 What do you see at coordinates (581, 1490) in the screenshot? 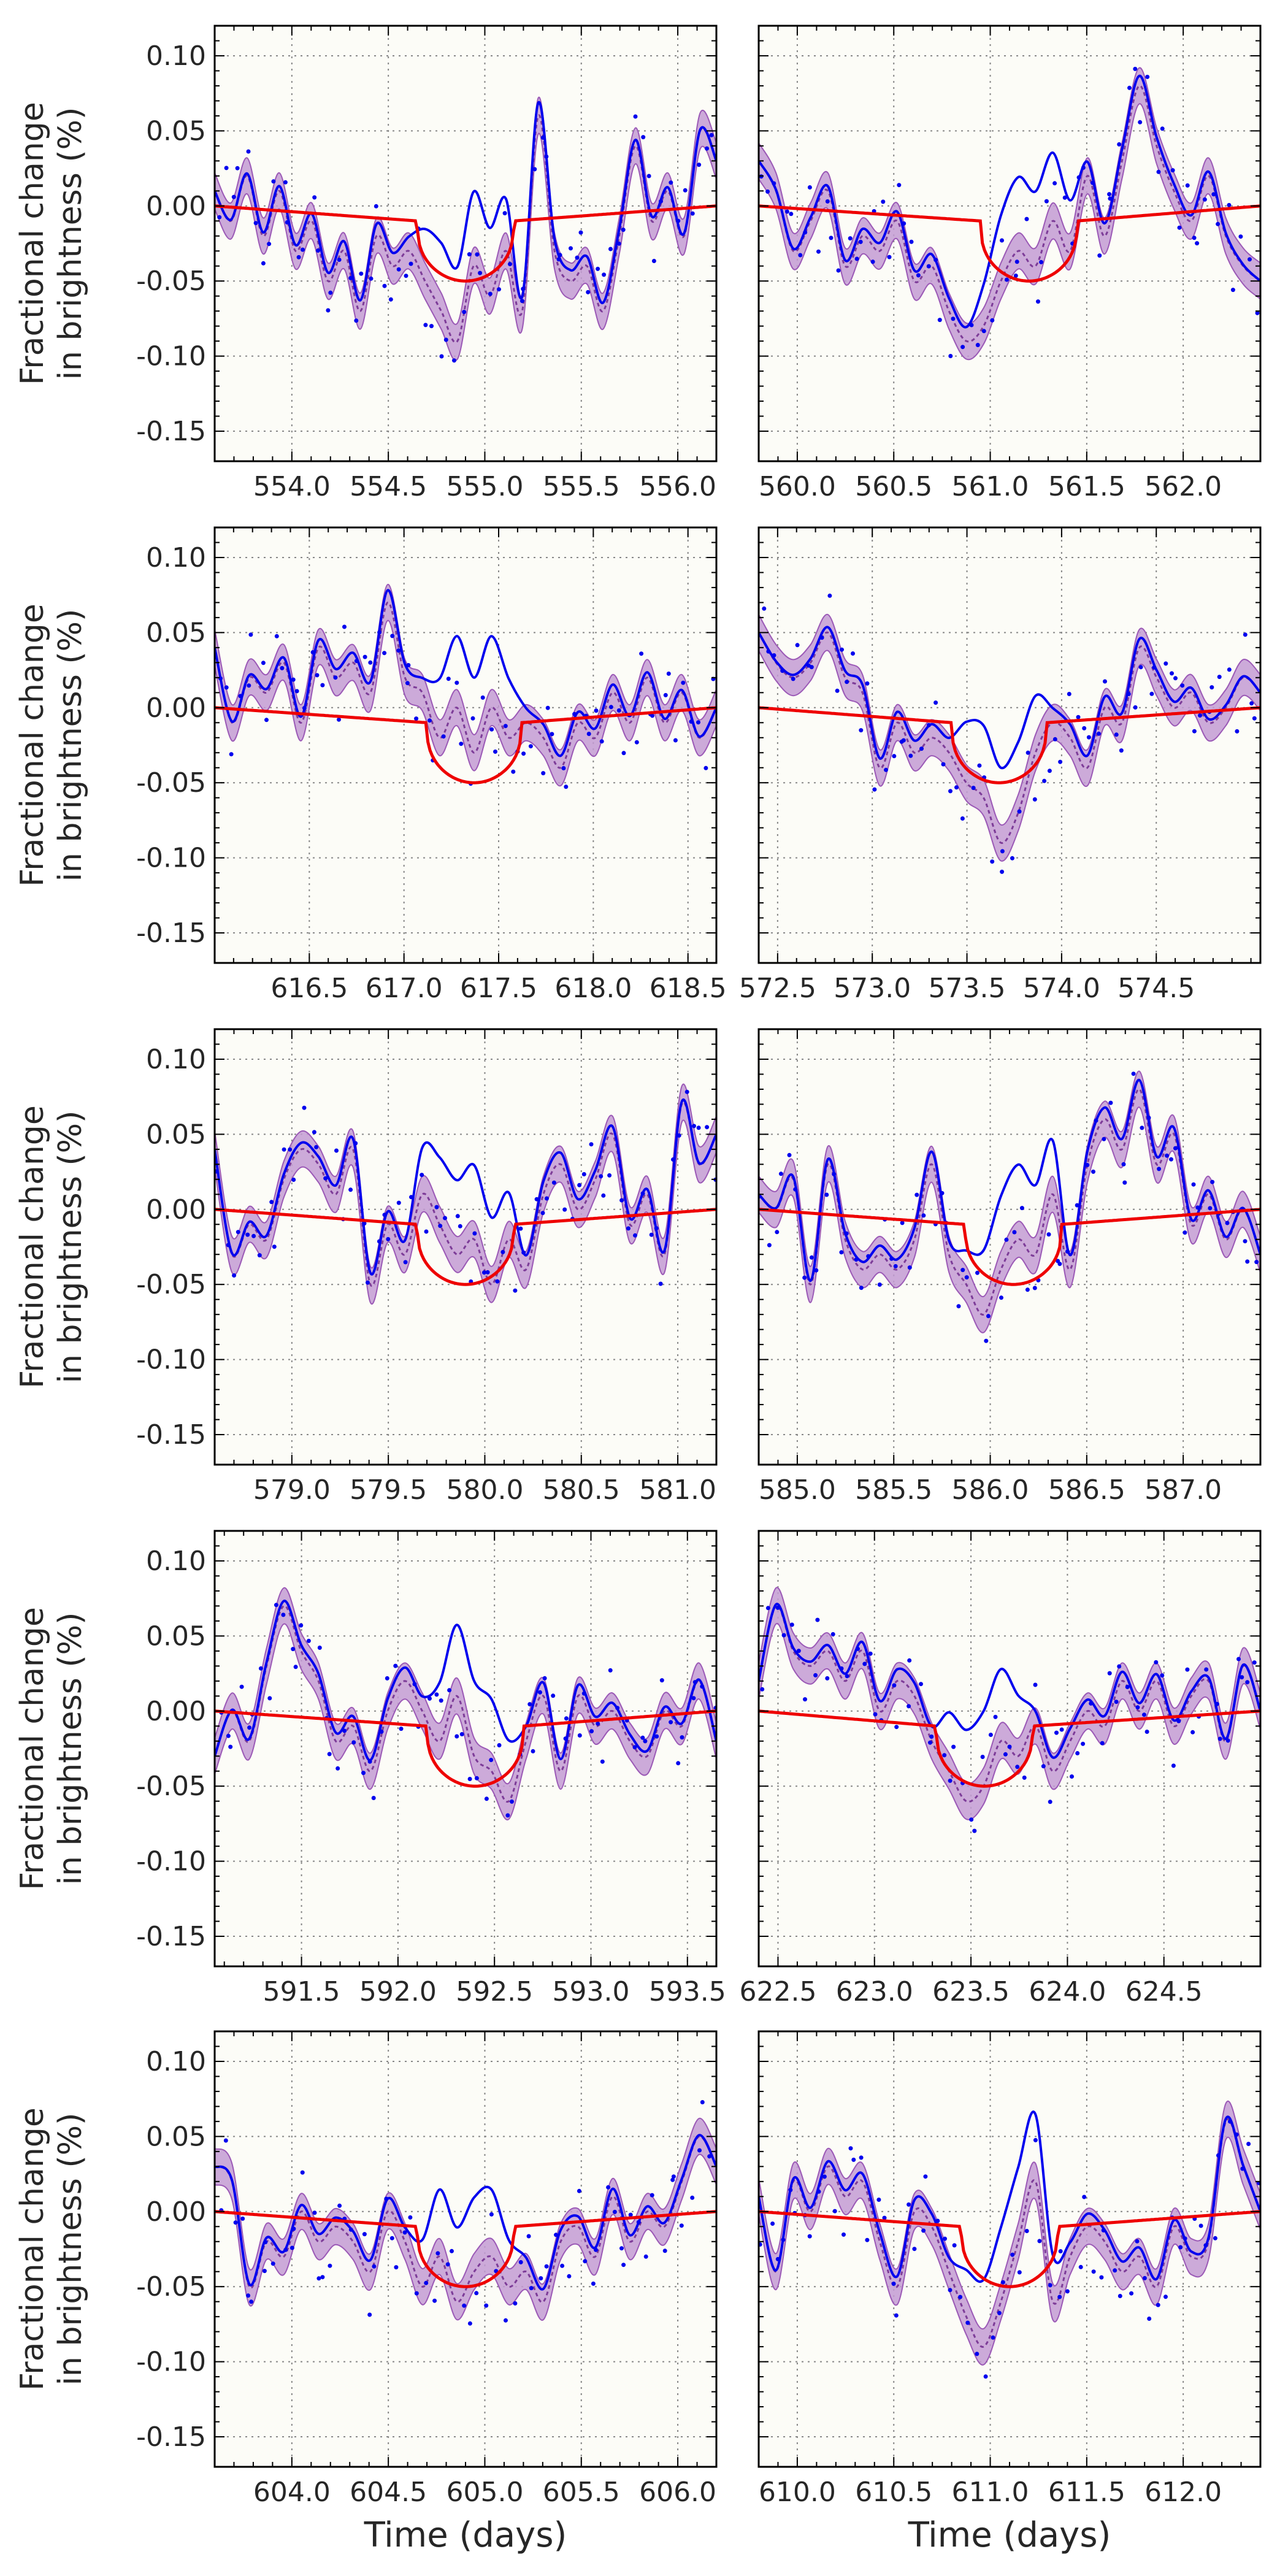
I see `x-tick-label: 580.5` at bounding box center [581, 1490].